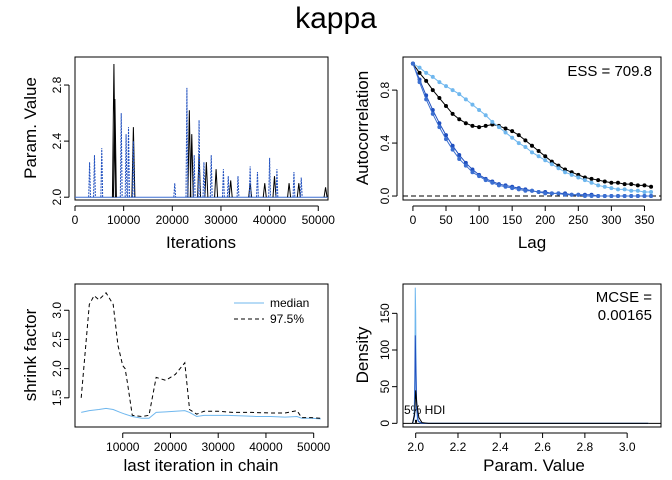 This screenshot has height=480, width=672. Describe the element at coordinates (201, 242) in the screenshot. I see `trace-xlabel: Iterations` at that location.